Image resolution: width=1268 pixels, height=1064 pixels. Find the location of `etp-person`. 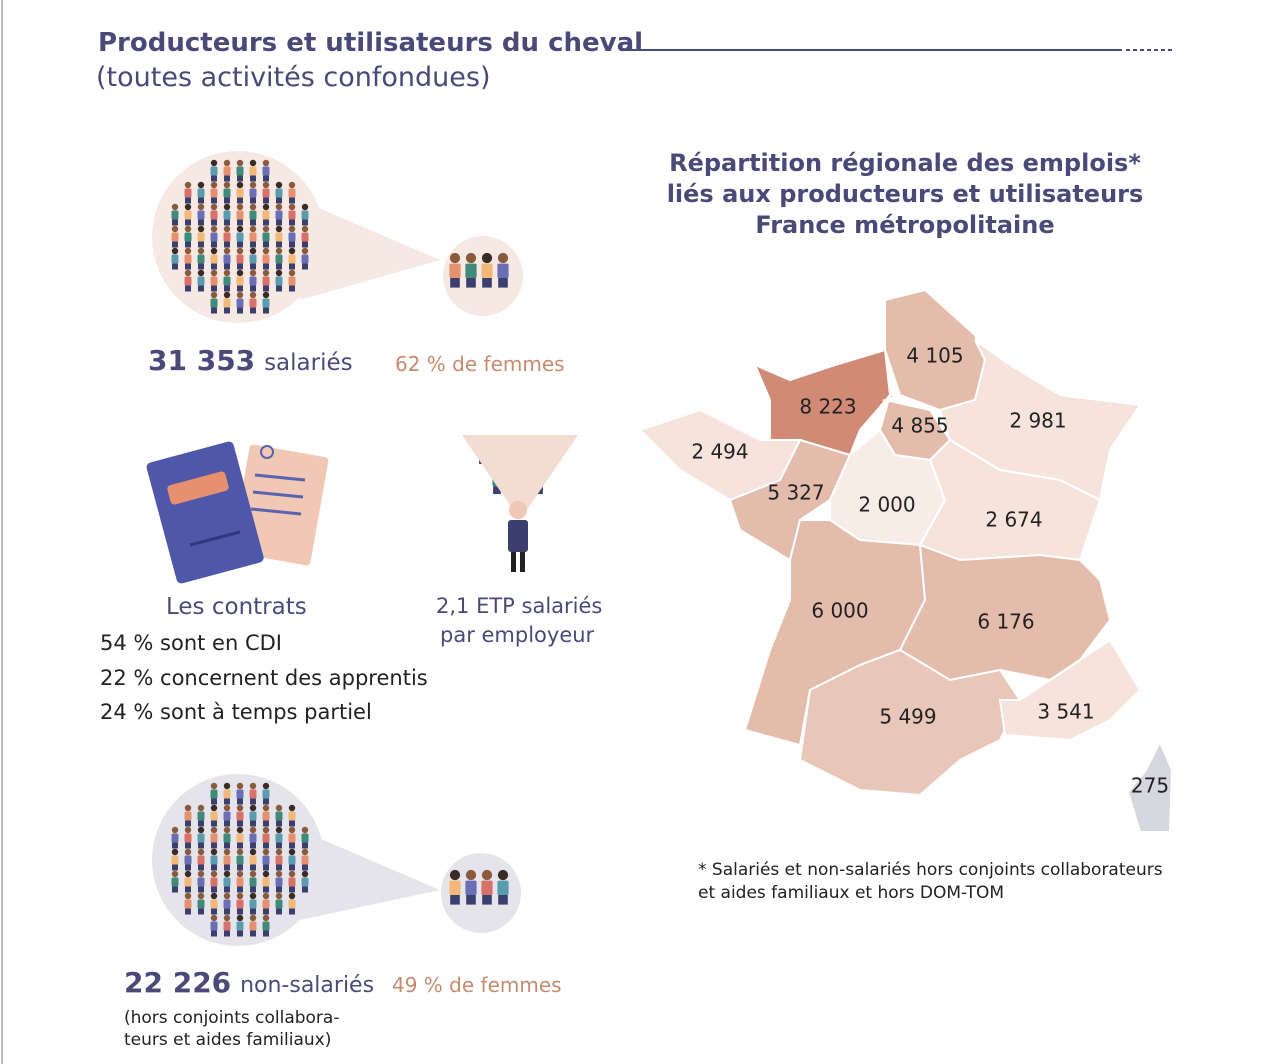

etp-person is located at coordinates (518, 536).